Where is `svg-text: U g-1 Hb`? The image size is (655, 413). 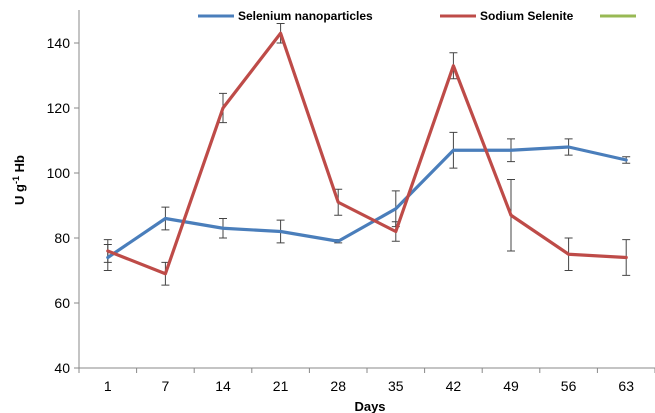 svg-text: U g-1 Hb is located at coordinates (19, 180).